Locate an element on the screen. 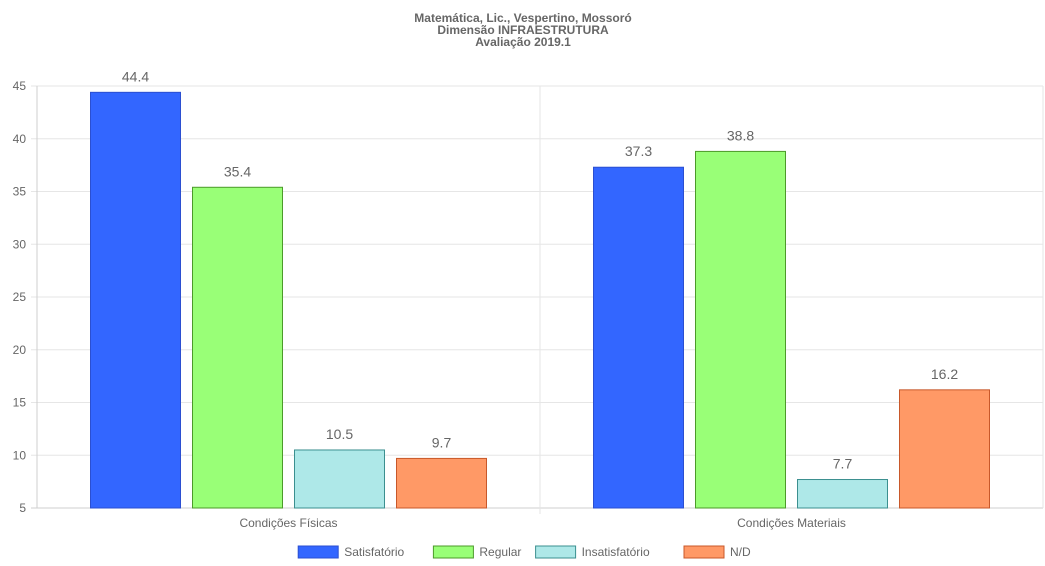  title-line: Avaliação 2019.1 is located at coordinates (523, 42).